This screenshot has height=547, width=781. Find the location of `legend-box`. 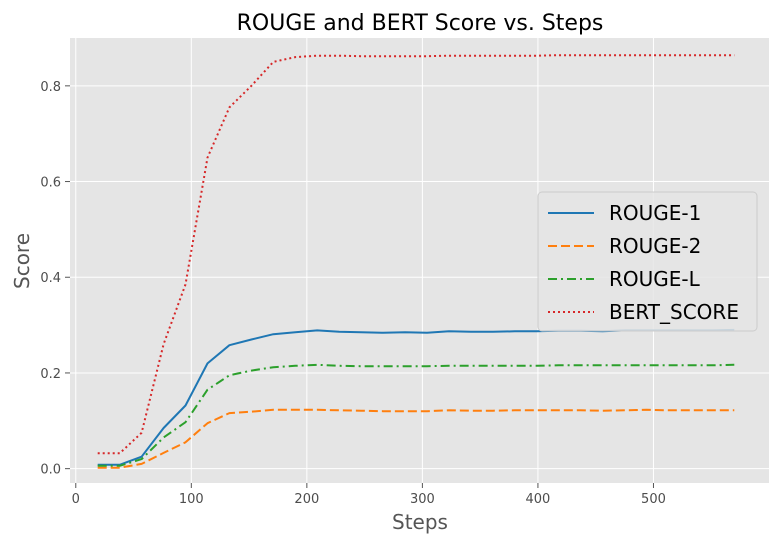

legend-box is located at coordinates (647, 261).